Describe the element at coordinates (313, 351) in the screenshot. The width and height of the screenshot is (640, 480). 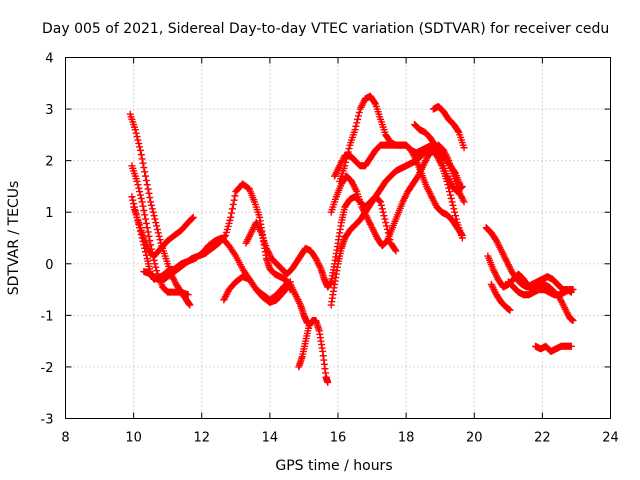
I see `series-prn-h` at that location.